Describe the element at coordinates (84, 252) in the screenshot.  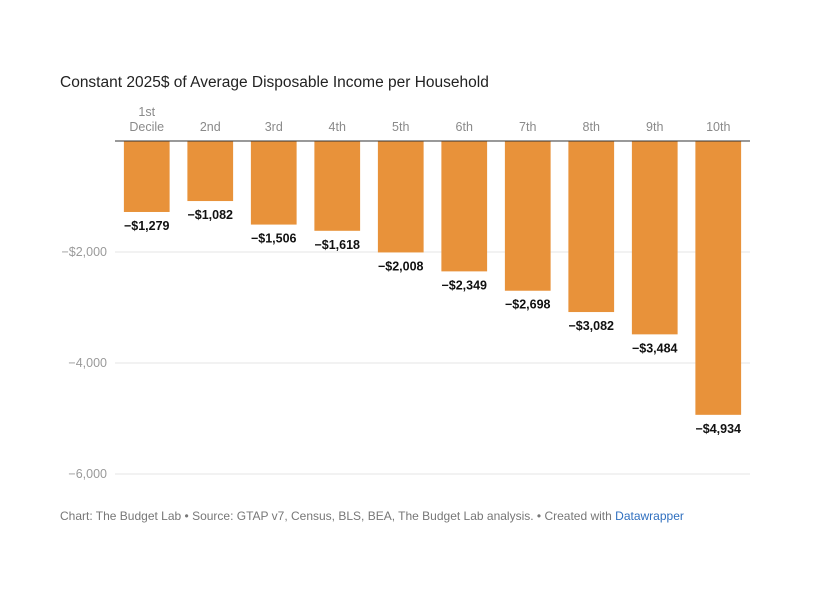
I see `y-tick-label: −$2,000` at that location.